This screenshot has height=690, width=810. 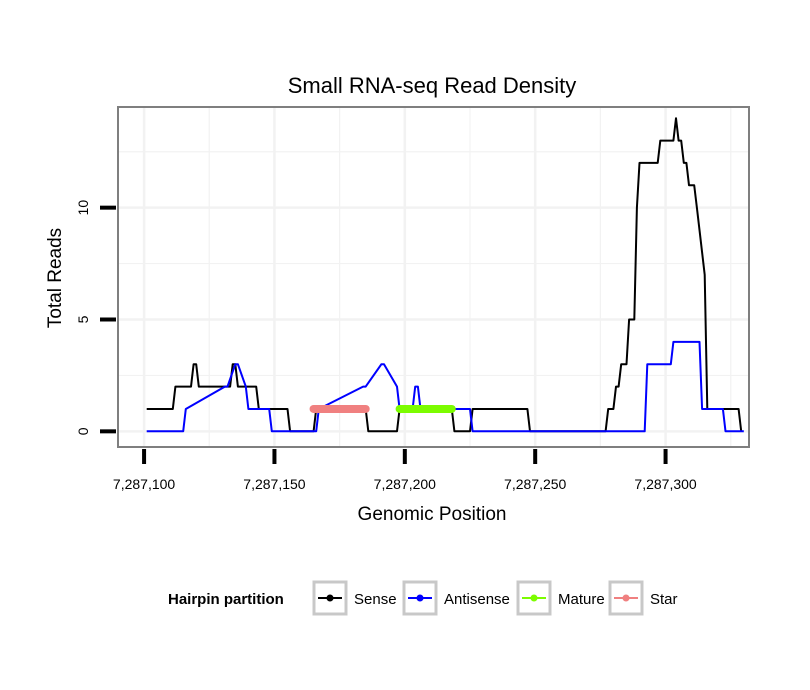 I want to click on y-tick-label: 0, so click(x=83, y=431).